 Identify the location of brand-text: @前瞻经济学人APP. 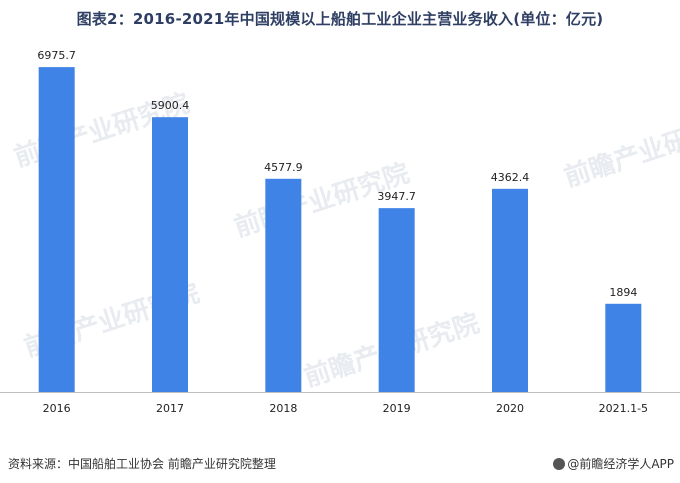
(620, 464).